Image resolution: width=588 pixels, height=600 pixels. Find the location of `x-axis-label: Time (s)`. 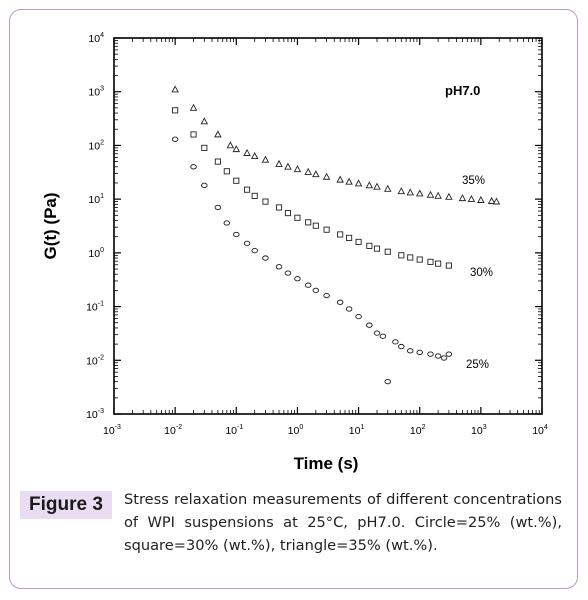

x-axis-label: Time (s) is located at coordinates (326, 463).